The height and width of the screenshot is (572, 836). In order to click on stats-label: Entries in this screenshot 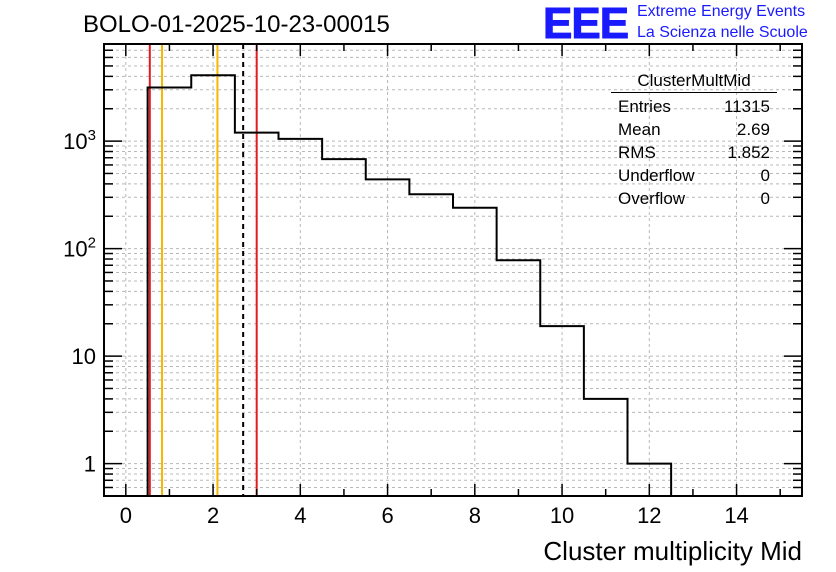, I will do `click(644, 106)`.